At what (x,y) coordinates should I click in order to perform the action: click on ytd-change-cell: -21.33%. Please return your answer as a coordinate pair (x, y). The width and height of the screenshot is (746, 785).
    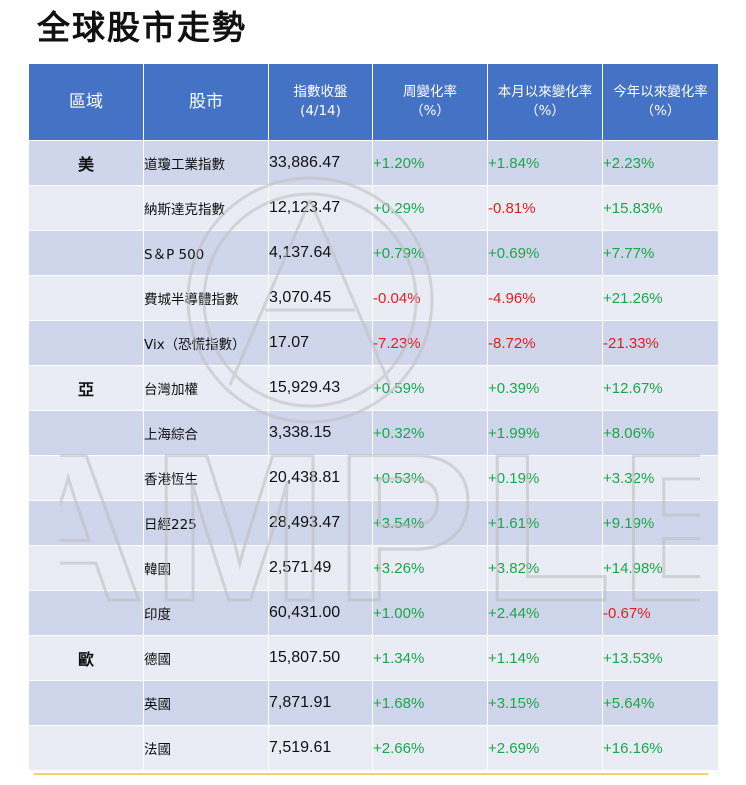
    Looking at the image, I should click on (660, 343).